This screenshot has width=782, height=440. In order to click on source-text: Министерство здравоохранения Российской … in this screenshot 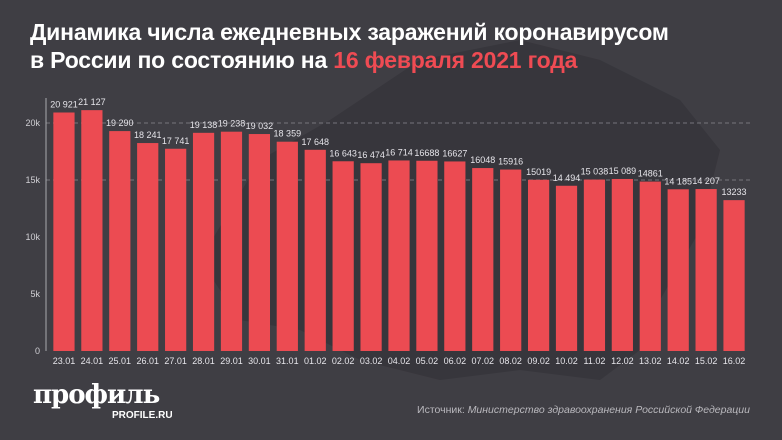, I will do `click(608, 410)`.